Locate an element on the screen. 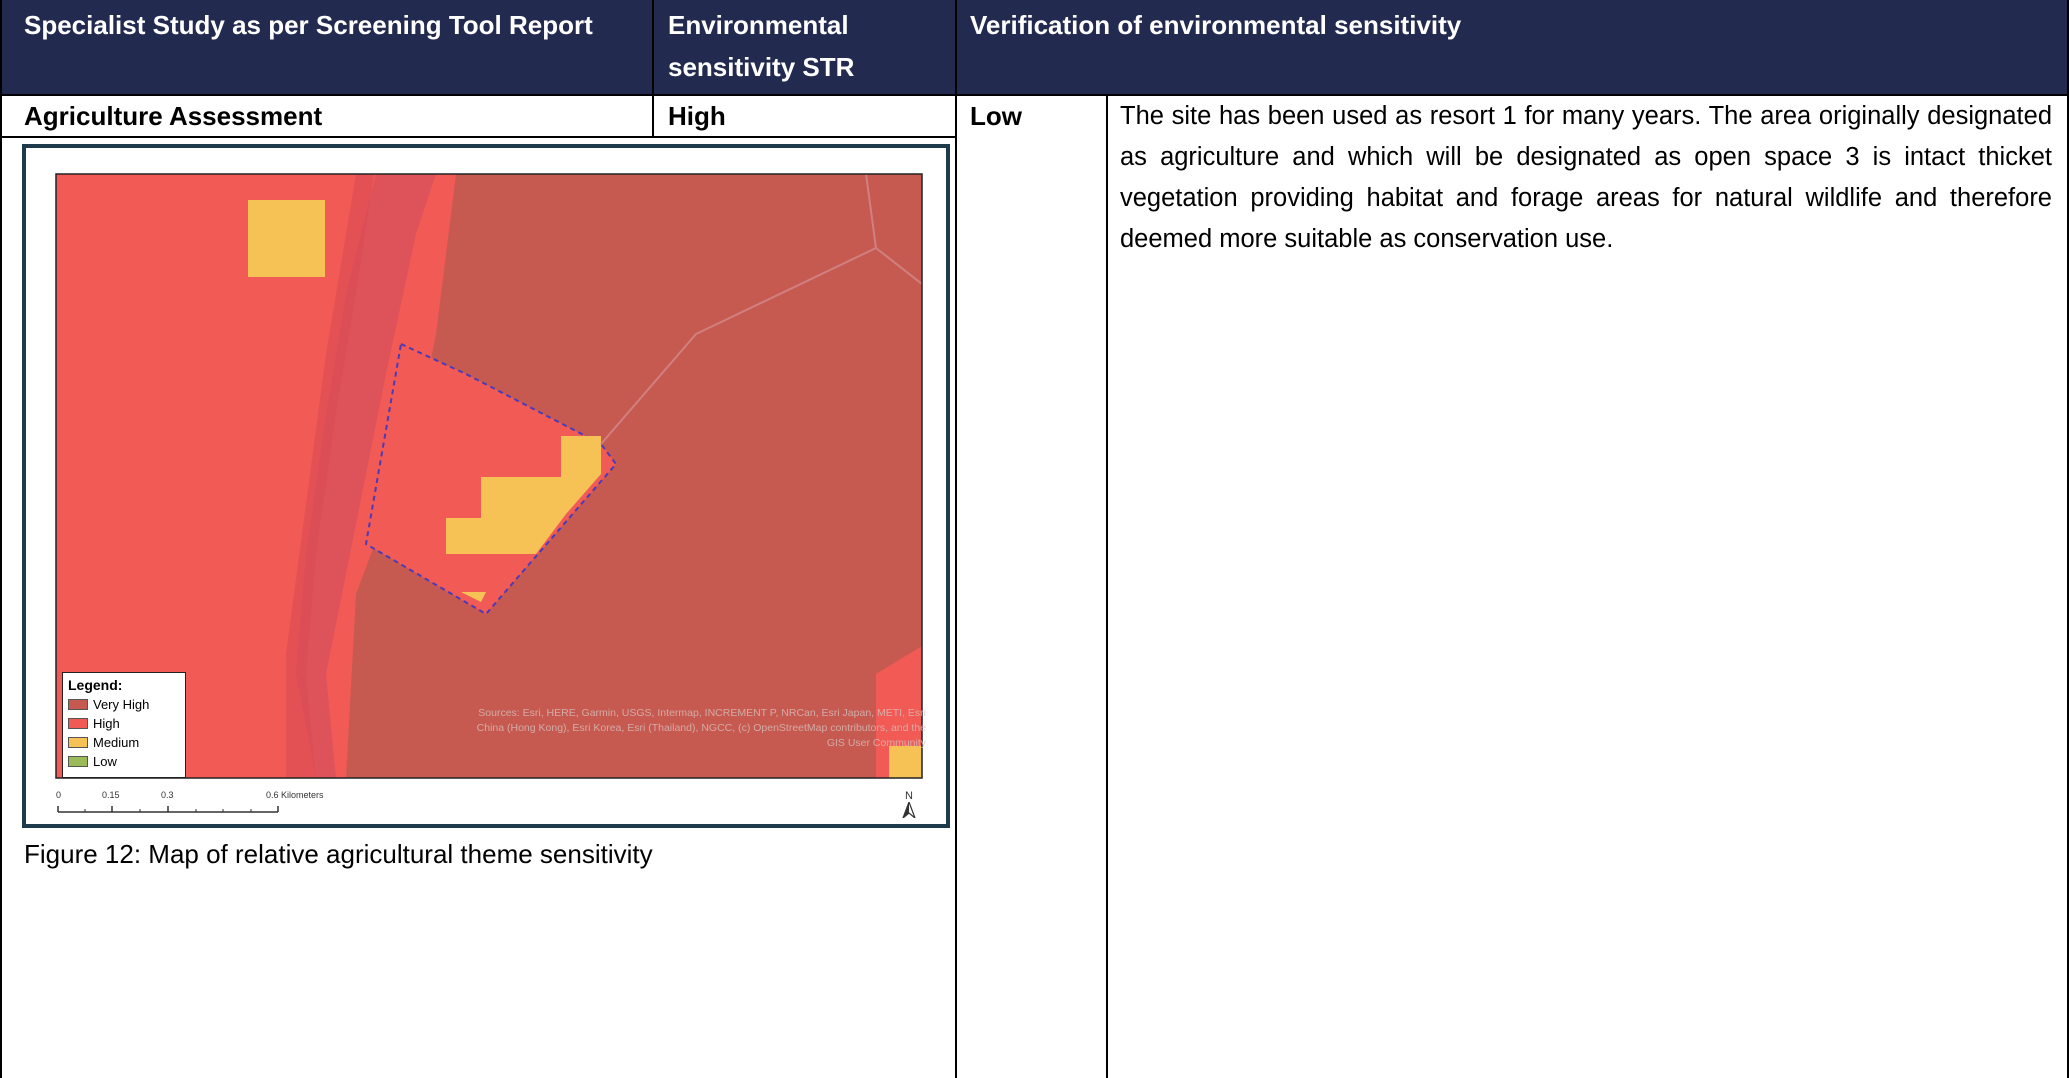  scale-tick-0: 0 is located at coordinates (59, 795).